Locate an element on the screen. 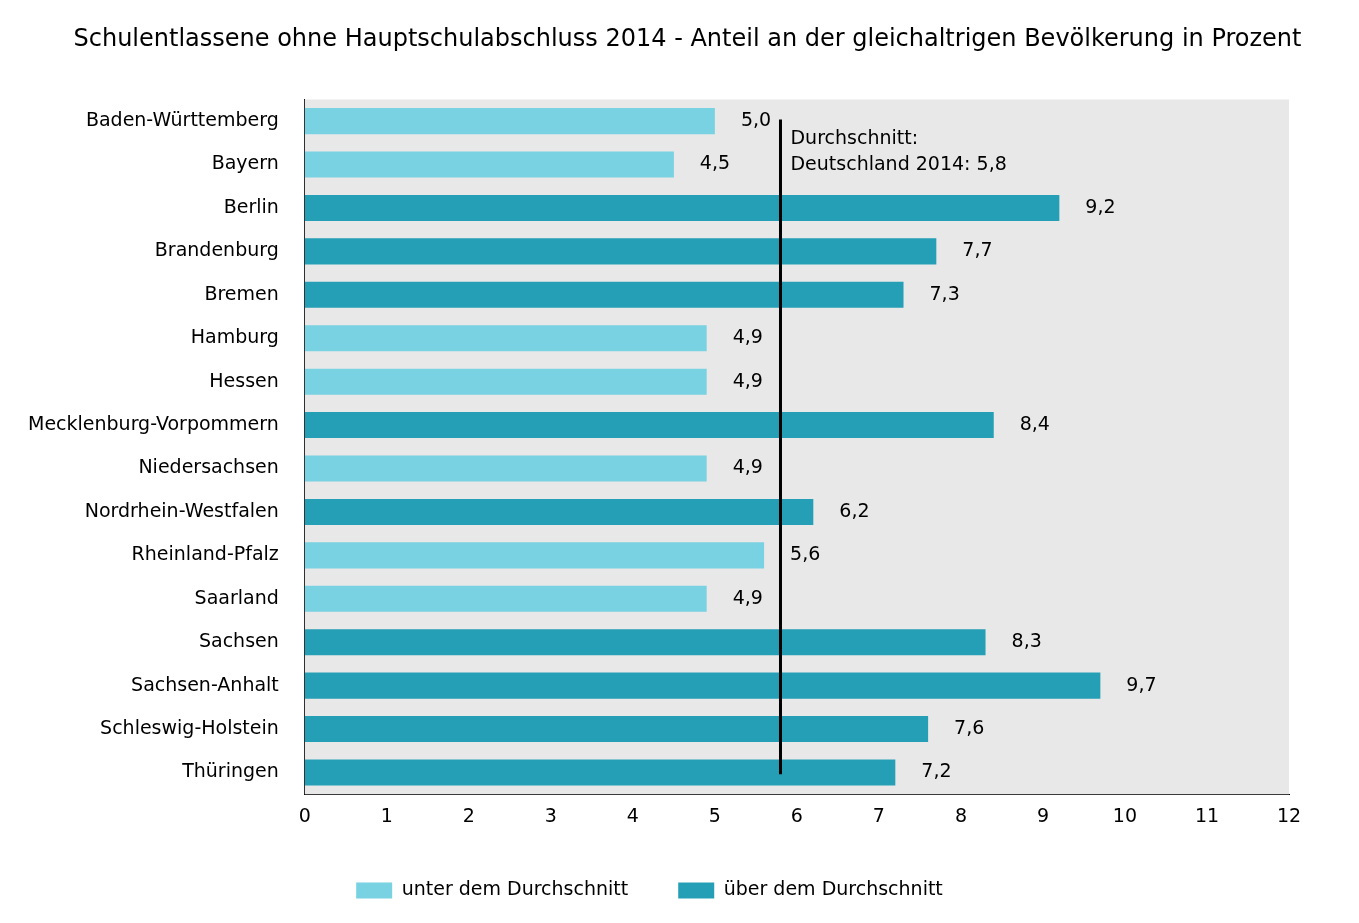  y-tick-label: Berlin is located at coordinates (251, 205).